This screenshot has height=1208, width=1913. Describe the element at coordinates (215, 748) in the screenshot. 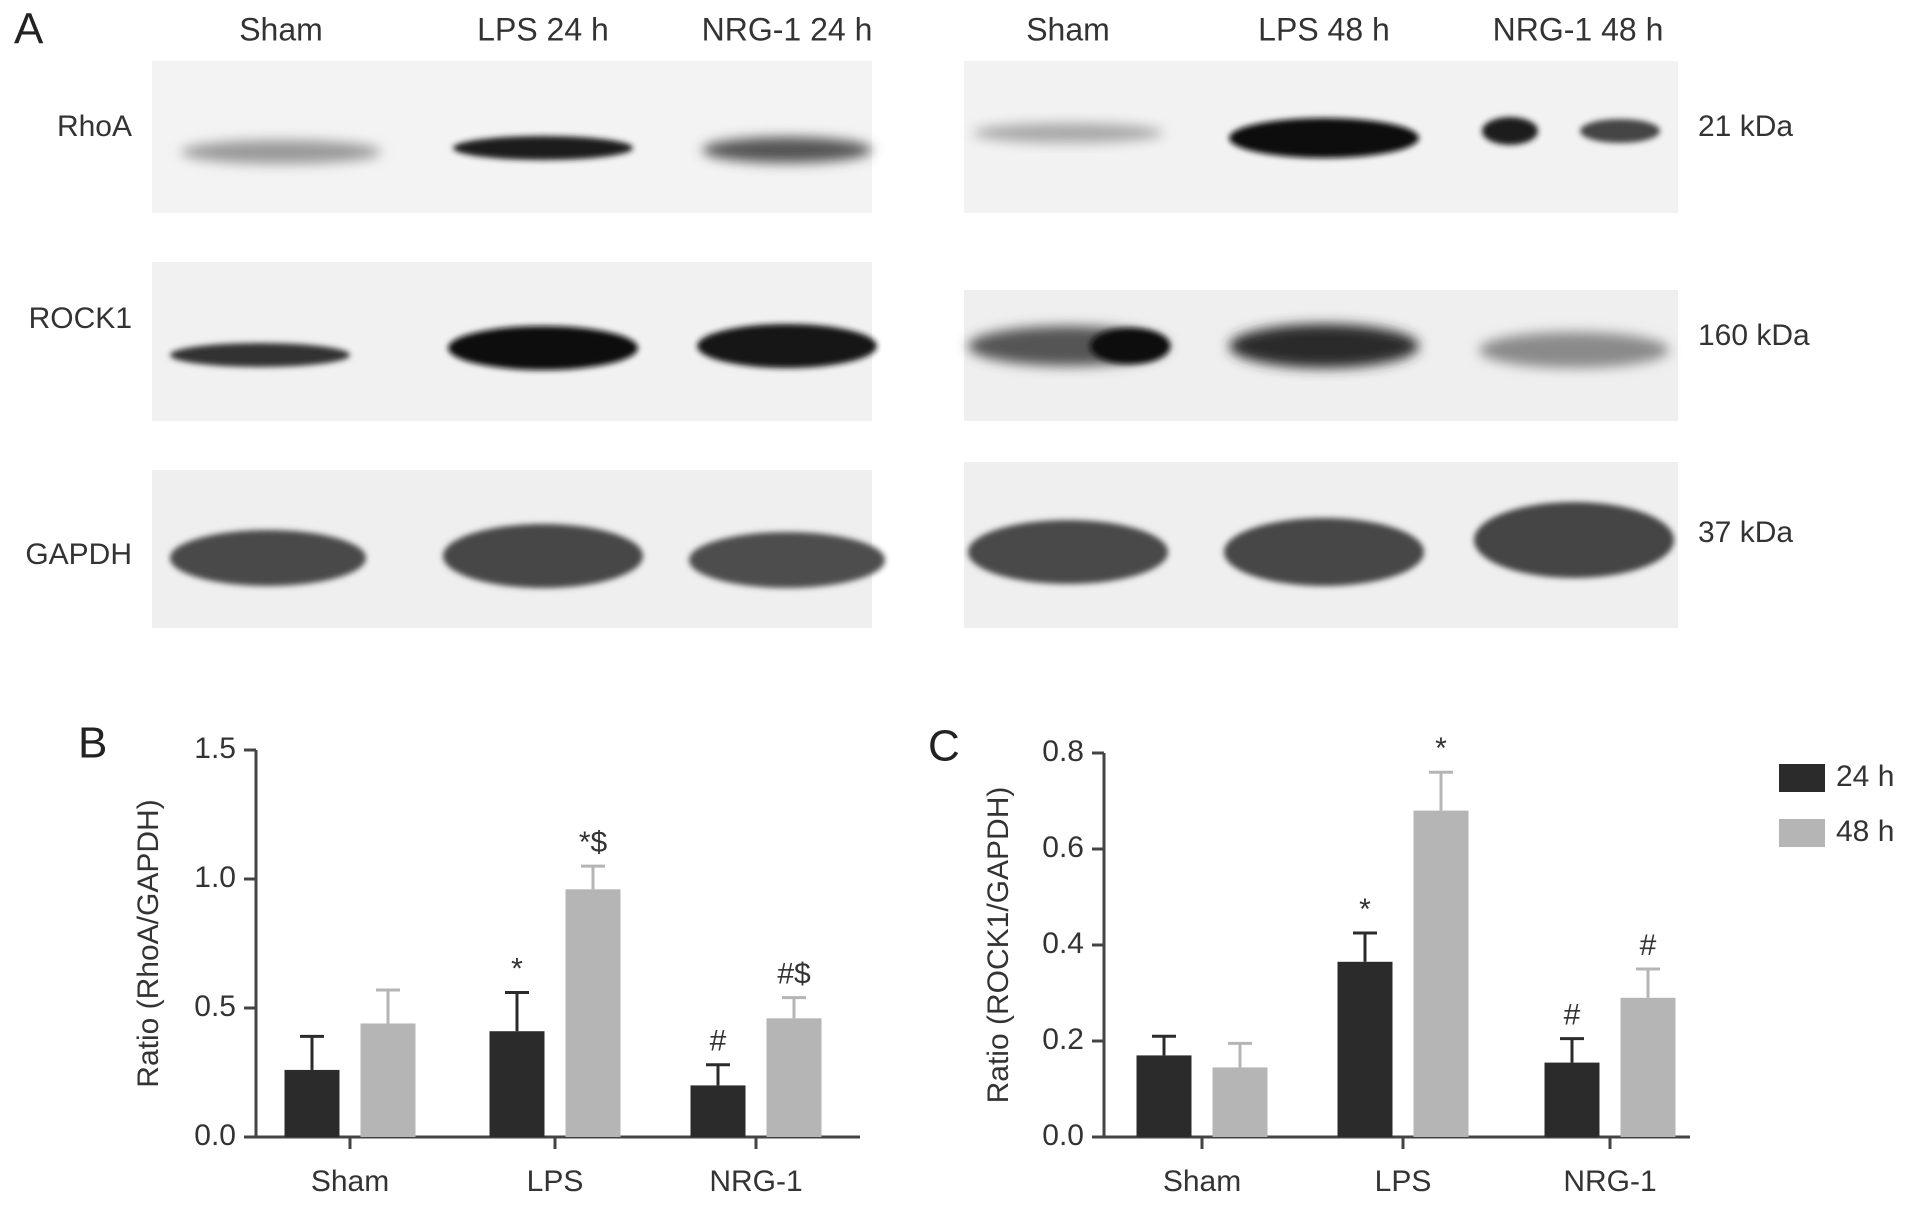

I see `y-tick-label: 1.5` at that location.